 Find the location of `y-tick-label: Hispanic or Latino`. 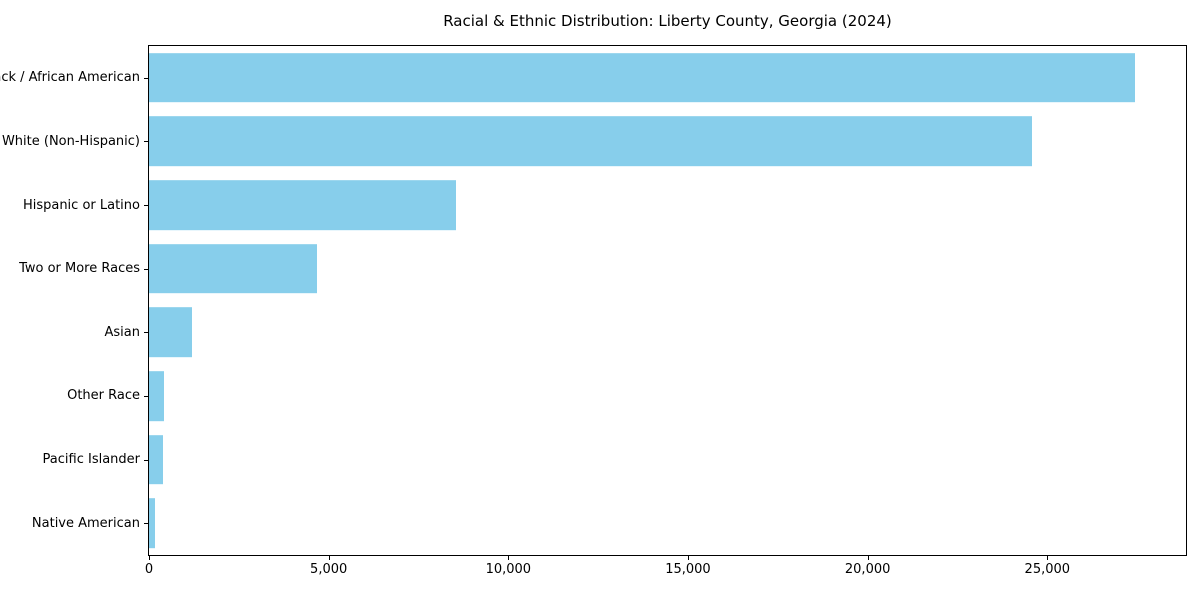

y-tick-label: Hispanic or Latino is located at coordinates (81, 205).